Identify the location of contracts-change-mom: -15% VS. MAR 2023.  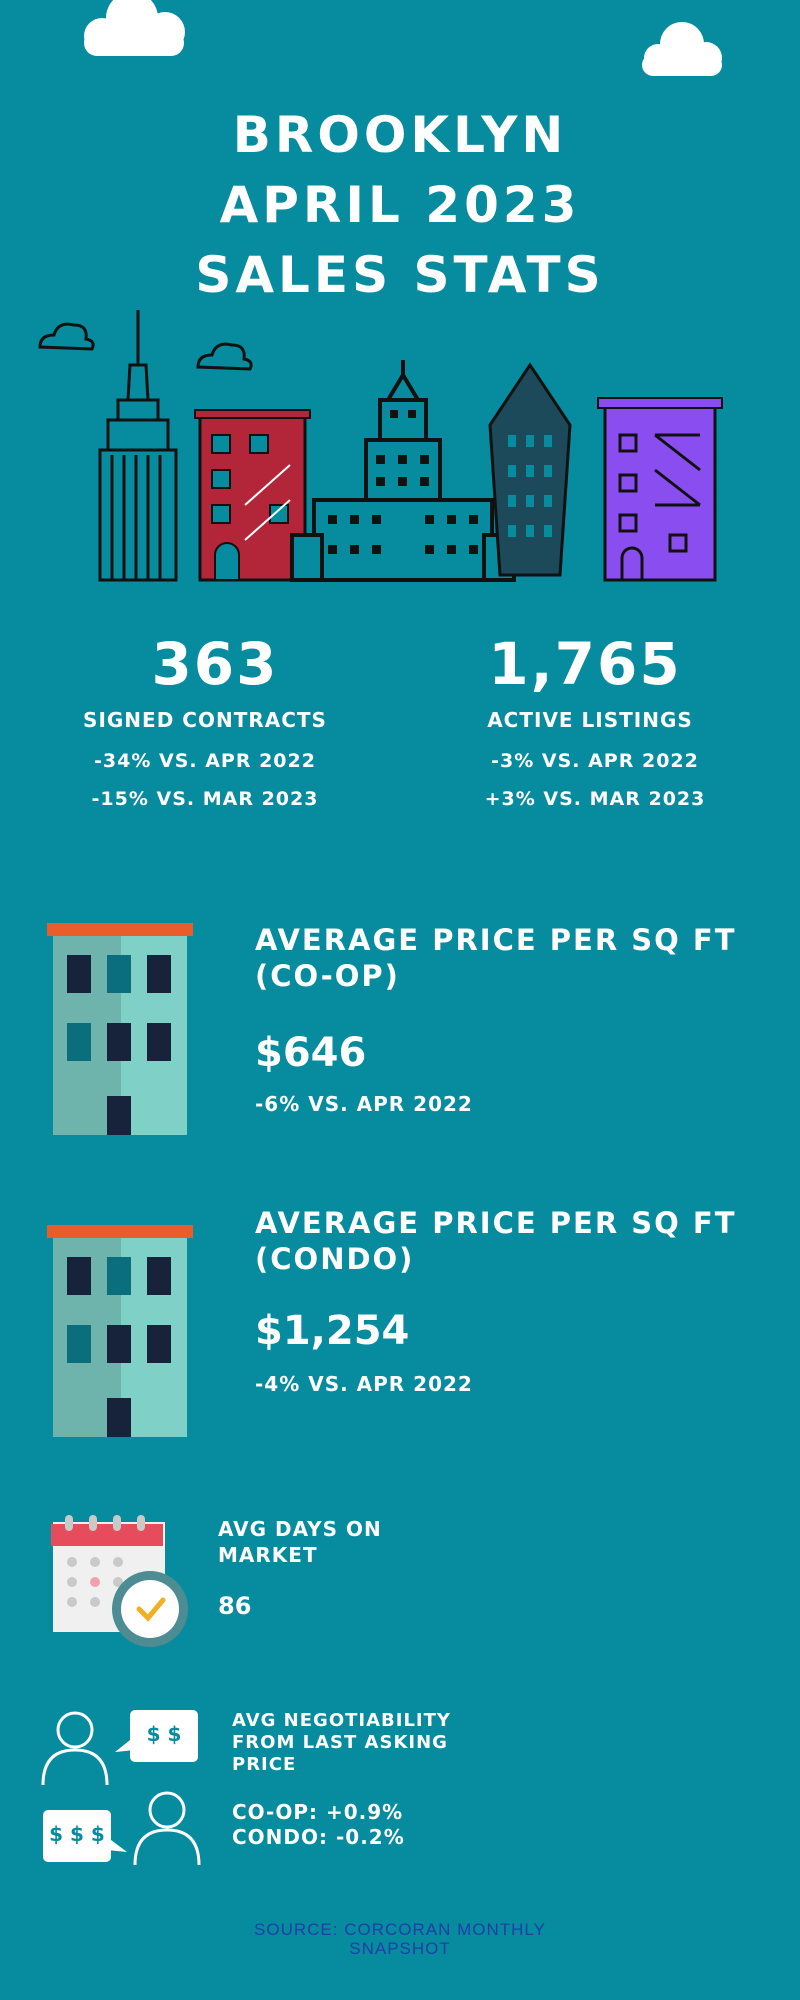
(205, 799).